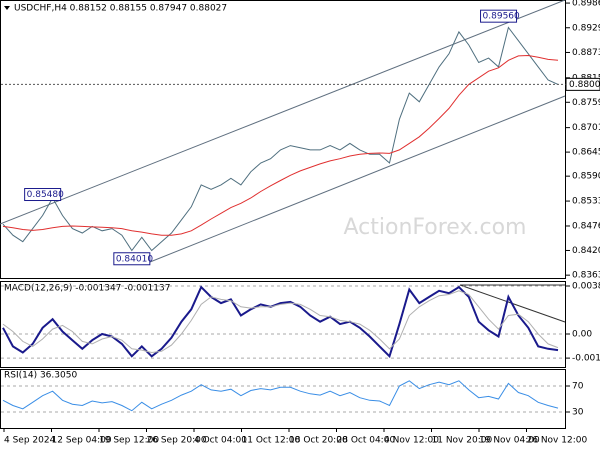 The height and width of the screenshot is (450, 600). Describe the element at coordinates (586, 276) in the screenshot. I see `y-tick-label: 0.83635` at that location.